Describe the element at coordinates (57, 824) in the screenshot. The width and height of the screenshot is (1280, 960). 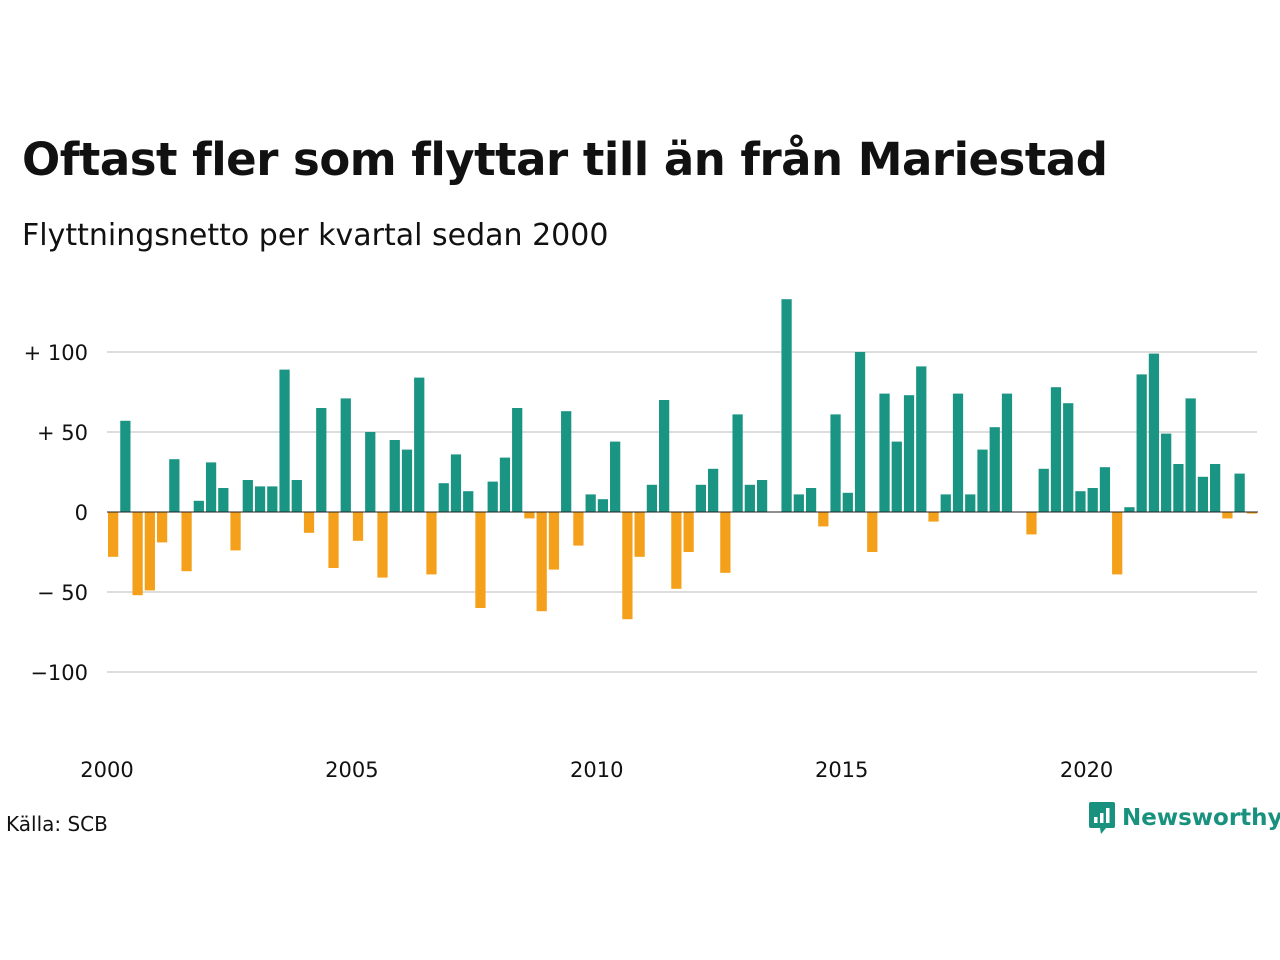
I see `source-note: Källa: SCB` at that location.